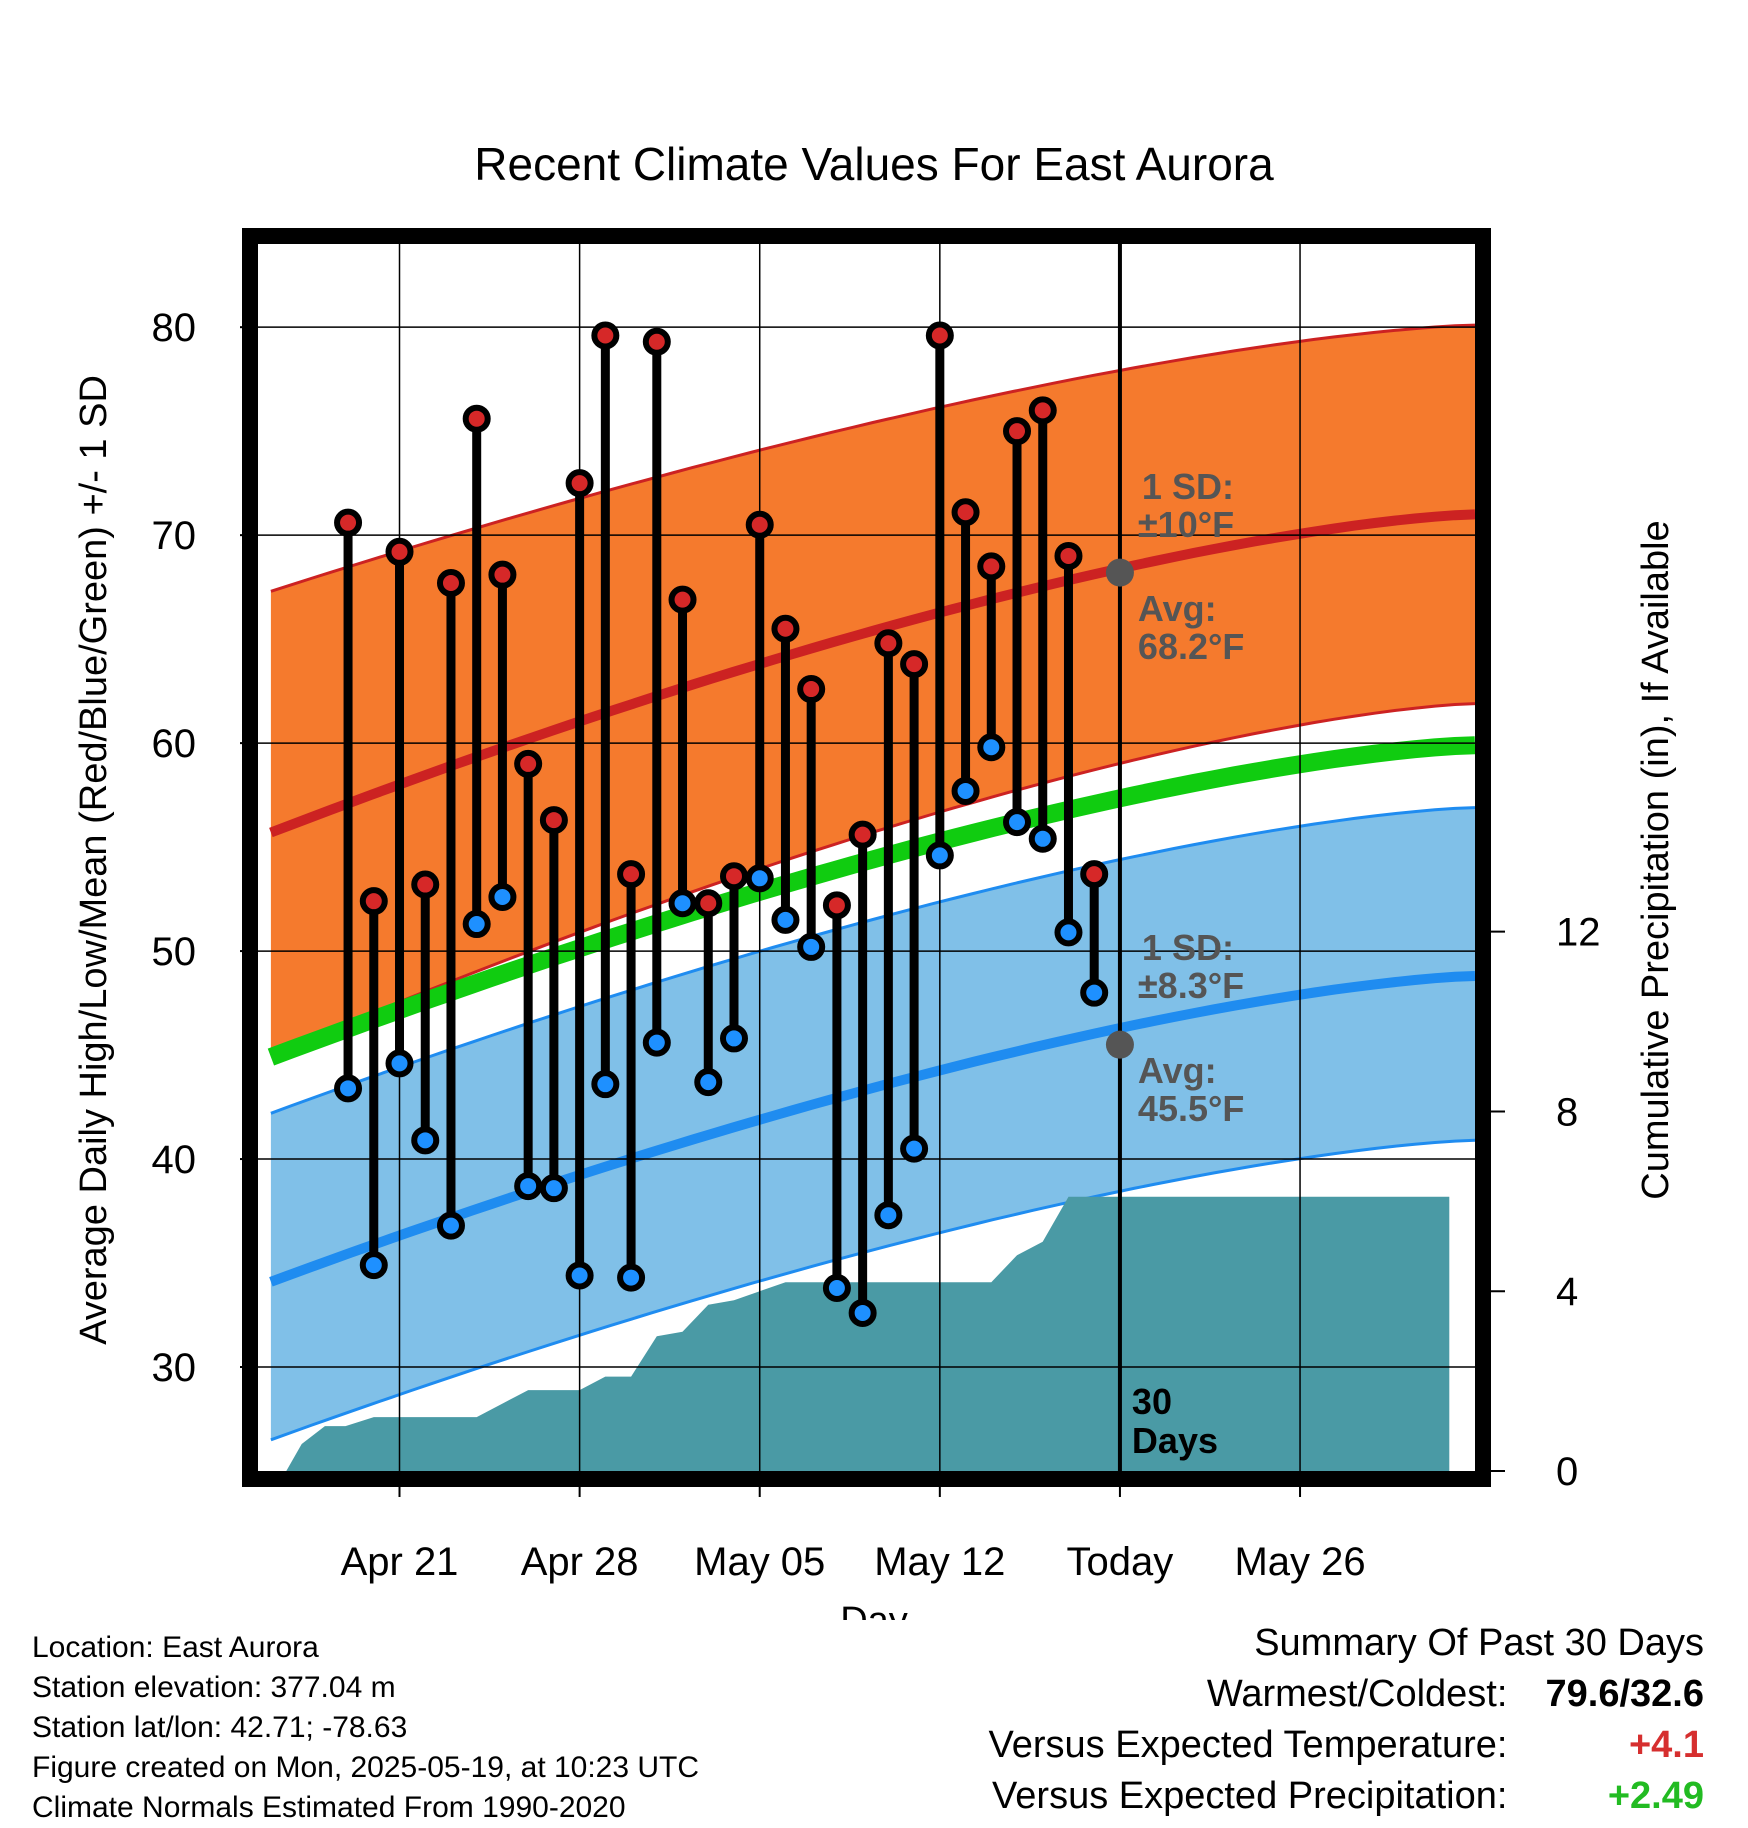 The image size is (1748, 1828). What do you see at coordinates (1250, 1796) in the screenshot?
I see `precip-label: Versus Expected Precipitation:` at bounding box center [1250, 1796].